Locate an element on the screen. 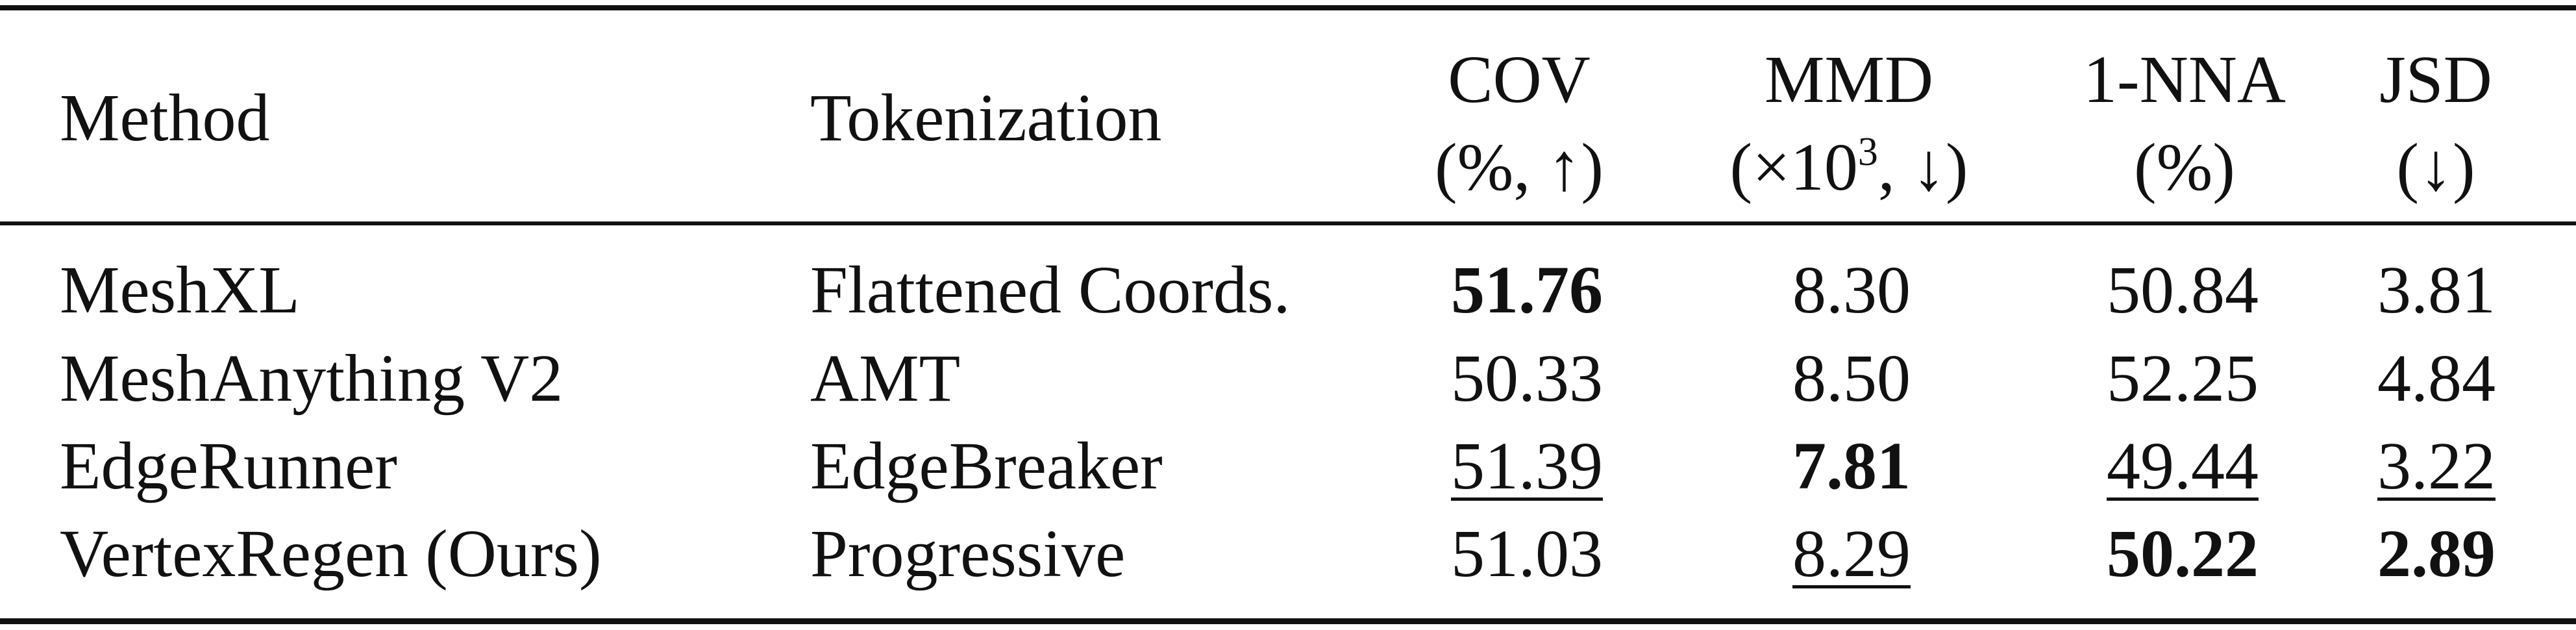  header-nna-unit: (%) is located at coordinates (2184, 168).